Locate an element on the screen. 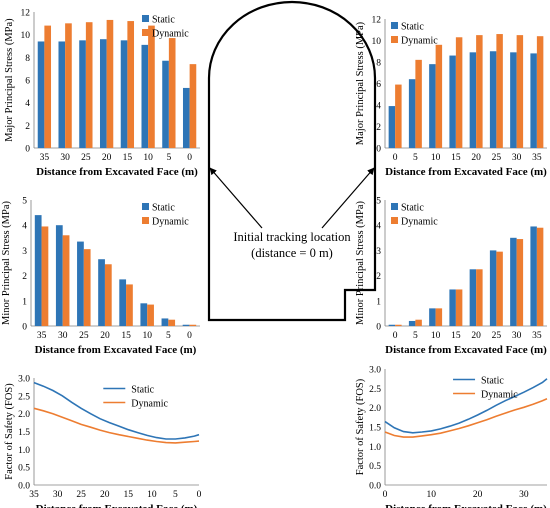 This screenshot has height=508, width=550. line-dynamic is located at coordinates (116, 425).